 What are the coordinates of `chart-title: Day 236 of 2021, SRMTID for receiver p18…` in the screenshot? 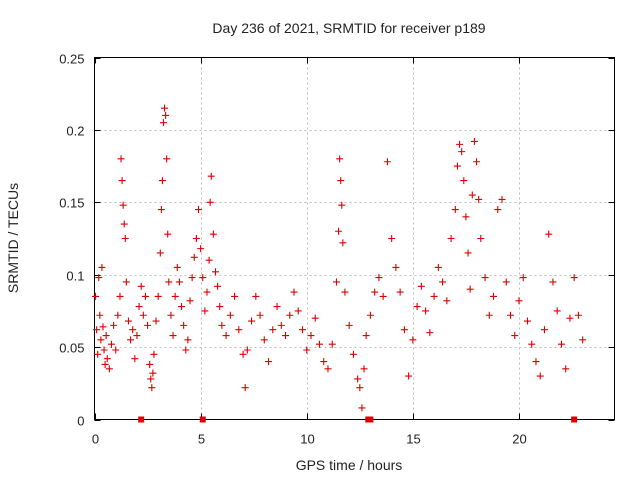 It's located at (348, 28).